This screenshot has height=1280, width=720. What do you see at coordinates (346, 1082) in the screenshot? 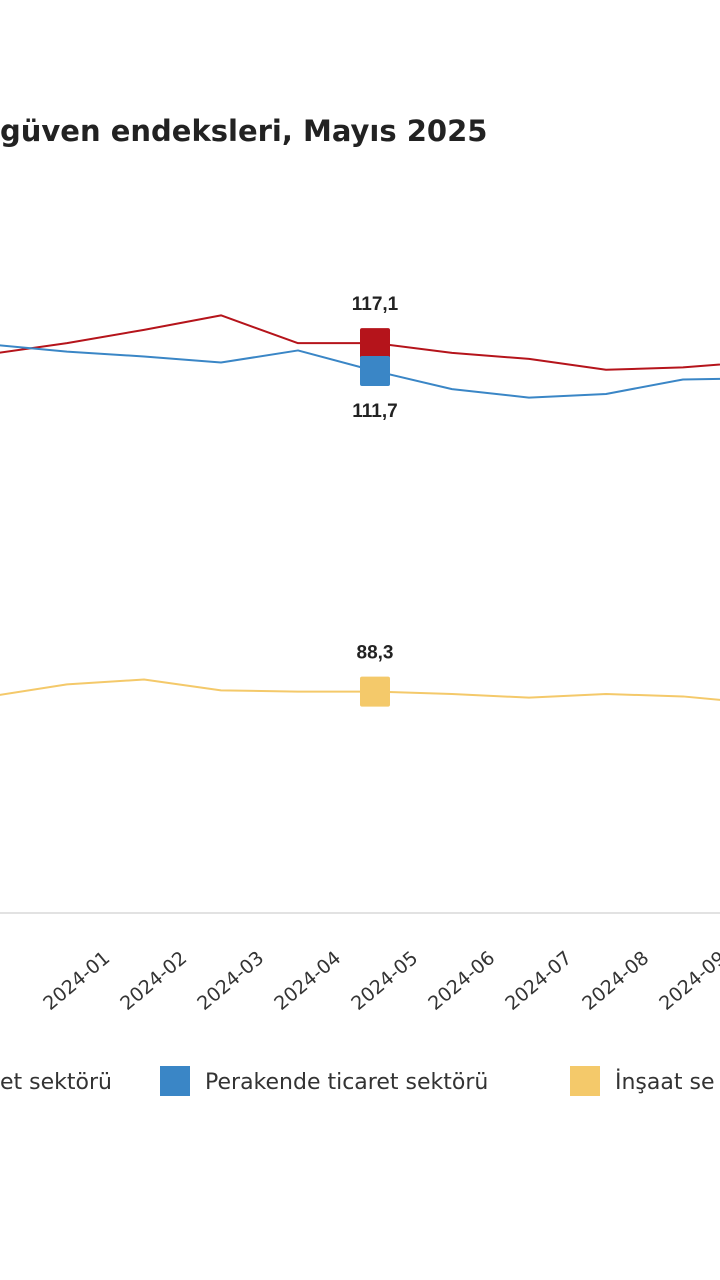
I see `legend-label-2: Perakende ticaret sektörü` at bounding box center [346, 1082].